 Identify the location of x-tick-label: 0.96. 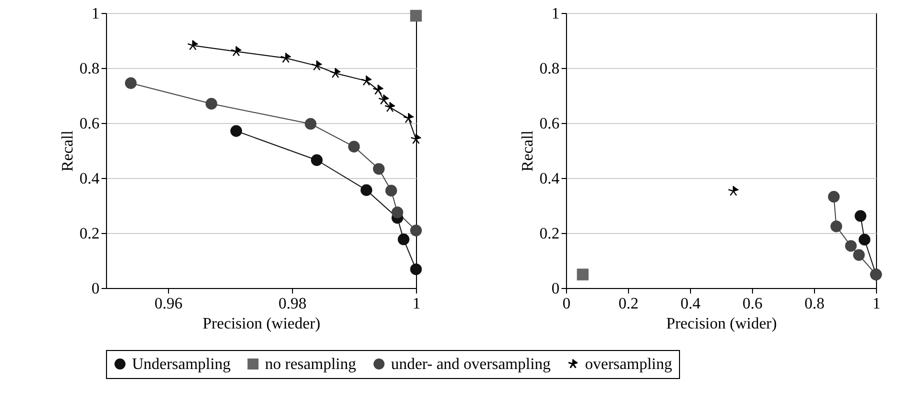
(168, 304).